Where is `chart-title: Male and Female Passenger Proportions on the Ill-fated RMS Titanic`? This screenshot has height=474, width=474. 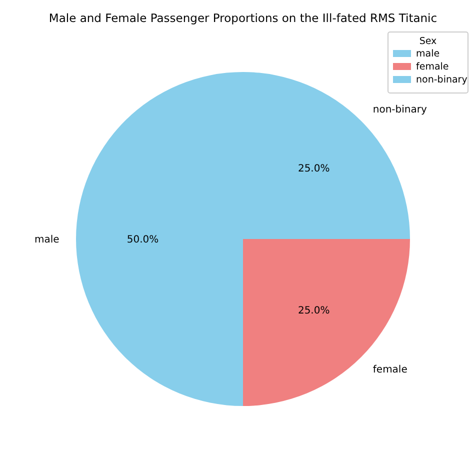 chart-title: Male and Female Passenger Proportions on the Ill-fated RMS Titanic is located at coordinates (243, 18).